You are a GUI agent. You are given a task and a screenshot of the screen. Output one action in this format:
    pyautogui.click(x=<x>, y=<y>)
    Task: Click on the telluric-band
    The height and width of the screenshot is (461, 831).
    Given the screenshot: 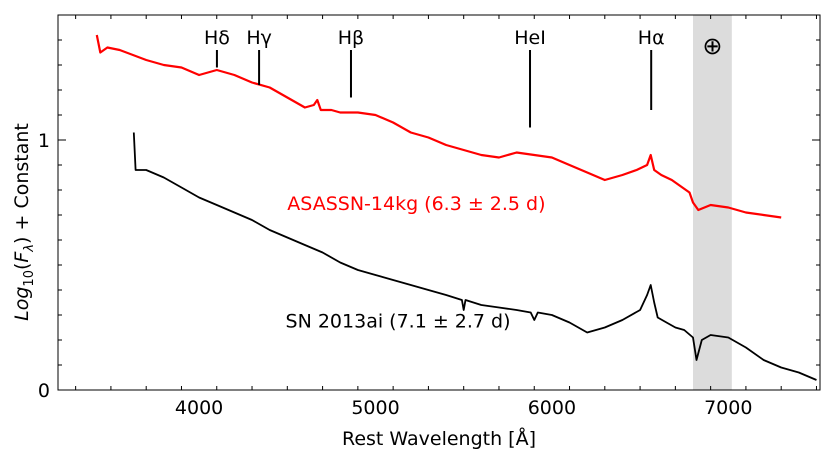 What is the action you would take?
    pyautogui.click(x=712, y=202)
    